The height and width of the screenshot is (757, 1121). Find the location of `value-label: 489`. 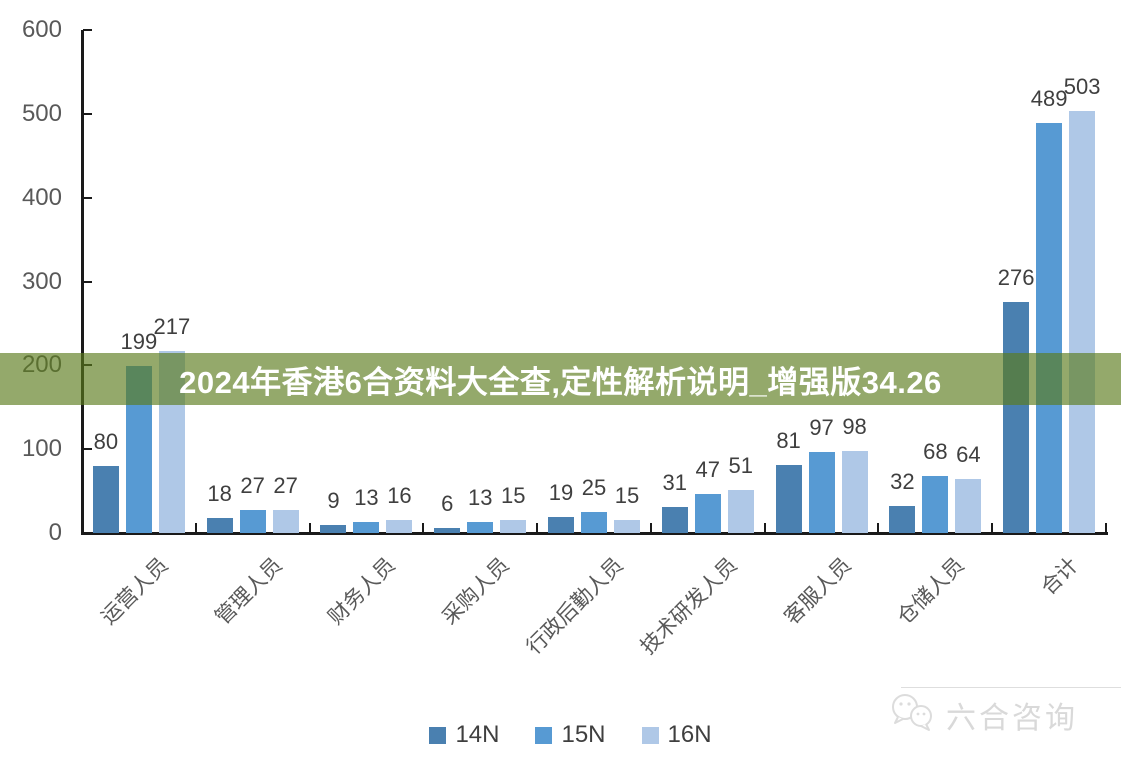

value-label: 489 is located at coordinates (1049, 99).